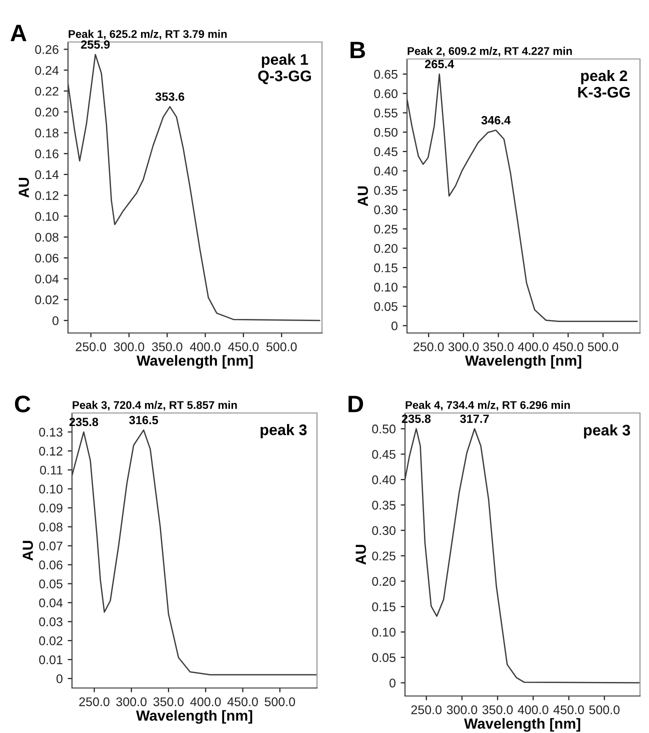  I want to click on chart-title: Peak 4, 734.4 m/z, RT 6.296 min, so click(488, 405).